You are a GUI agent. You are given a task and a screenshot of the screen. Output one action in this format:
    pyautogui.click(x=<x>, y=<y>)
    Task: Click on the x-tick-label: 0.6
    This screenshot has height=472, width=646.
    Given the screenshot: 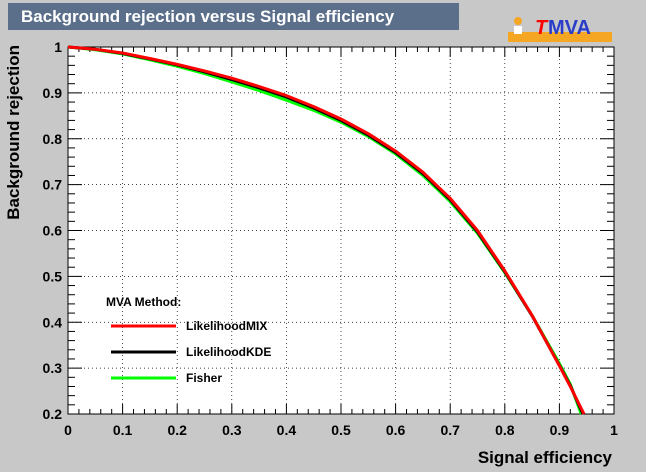 What is the action you would take?
    pyautogui.click(x=396, y=430)
    